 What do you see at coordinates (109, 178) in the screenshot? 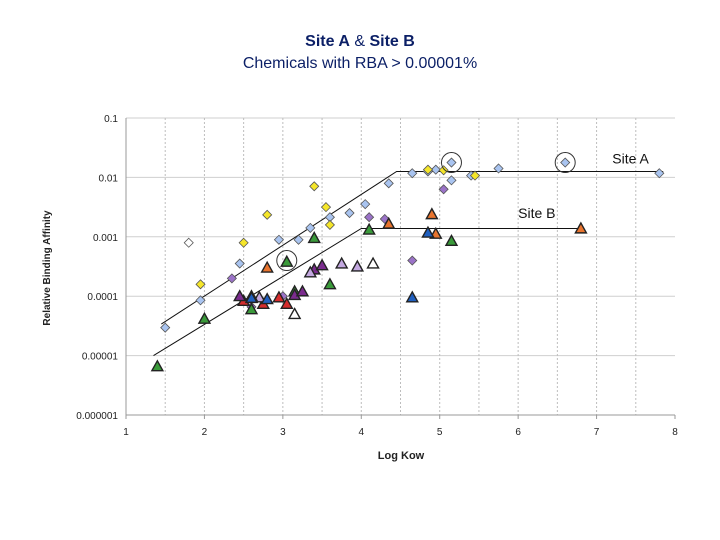
I see `y-tick-label: 0.01` at bounding box center [109, 178].